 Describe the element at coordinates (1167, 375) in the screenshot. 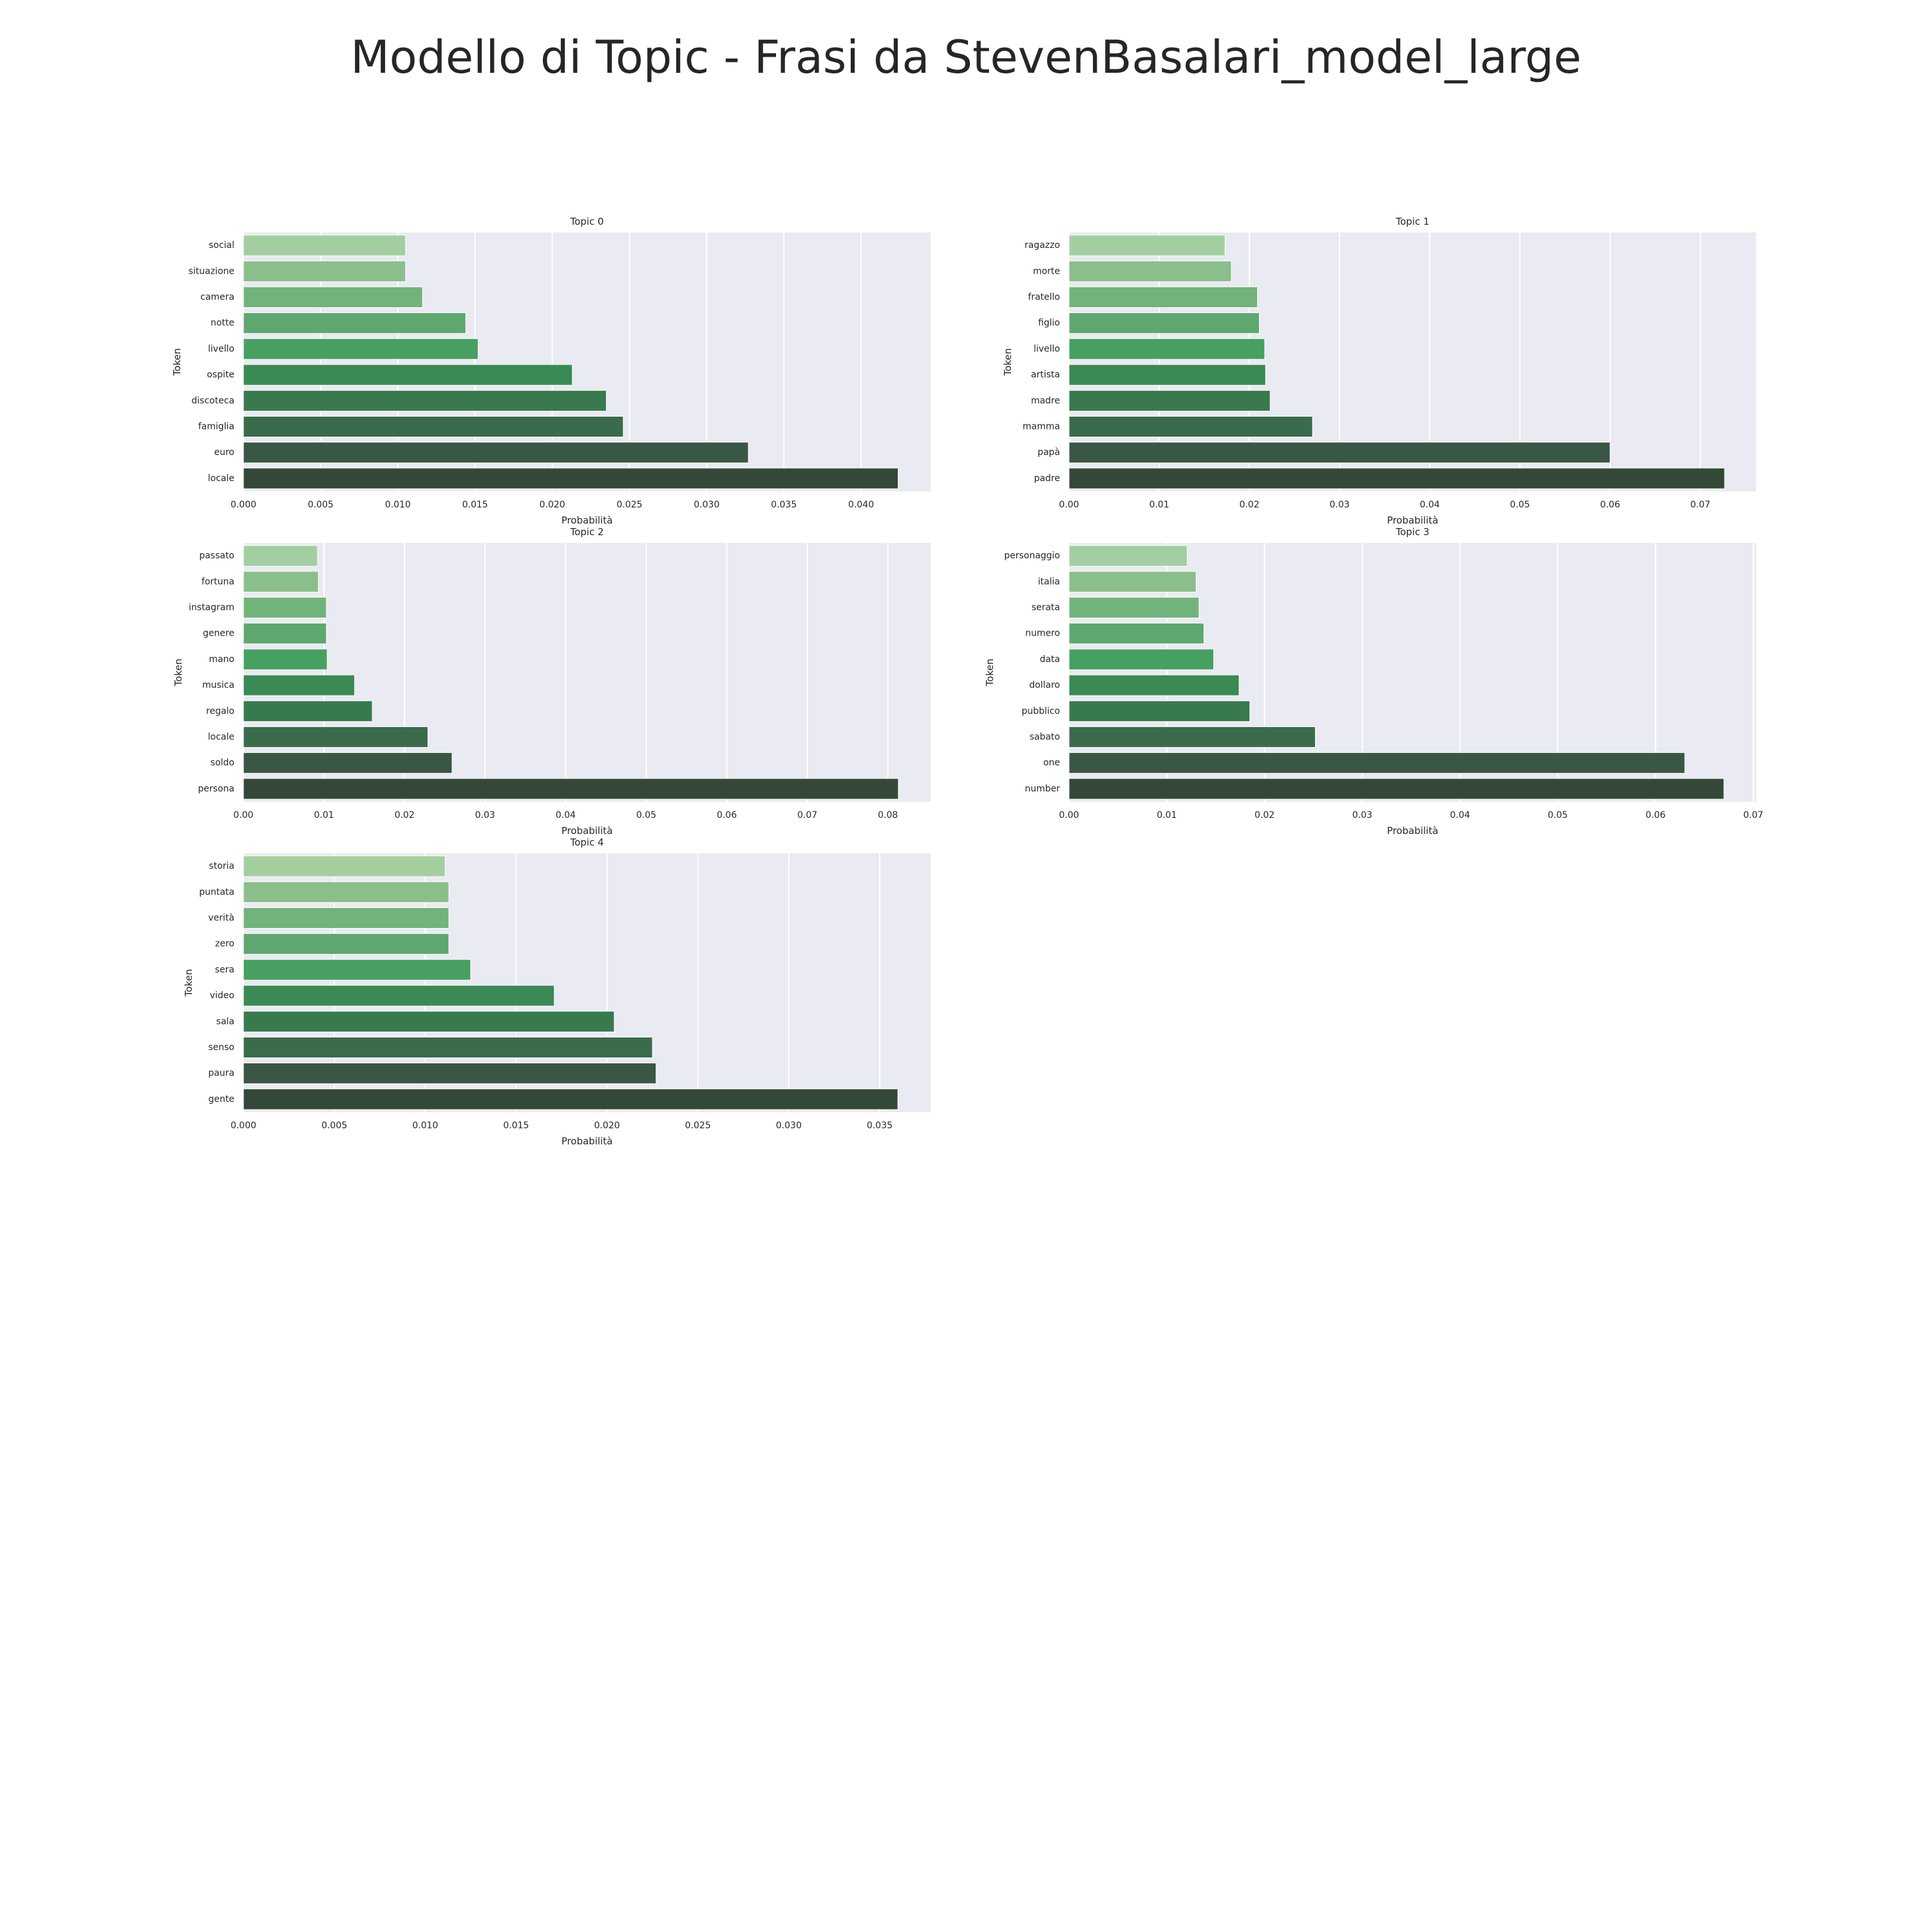

I see `bar-artista` at that location.